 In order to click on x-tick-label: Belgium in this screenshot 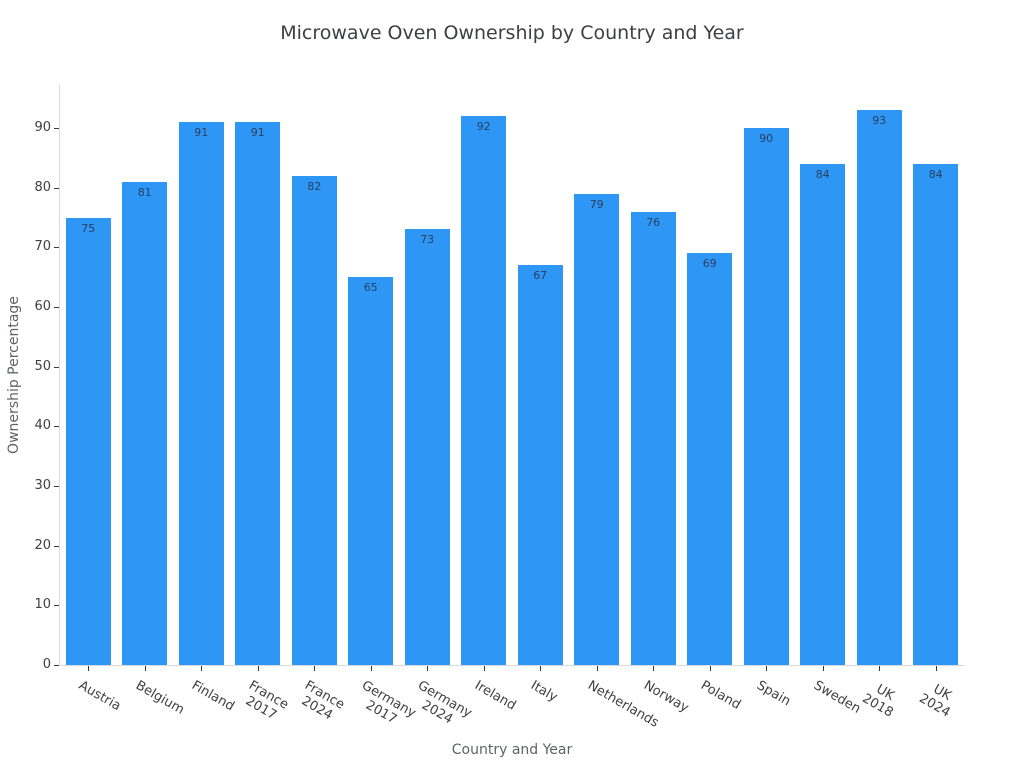, I will do `click(159, 698)`.